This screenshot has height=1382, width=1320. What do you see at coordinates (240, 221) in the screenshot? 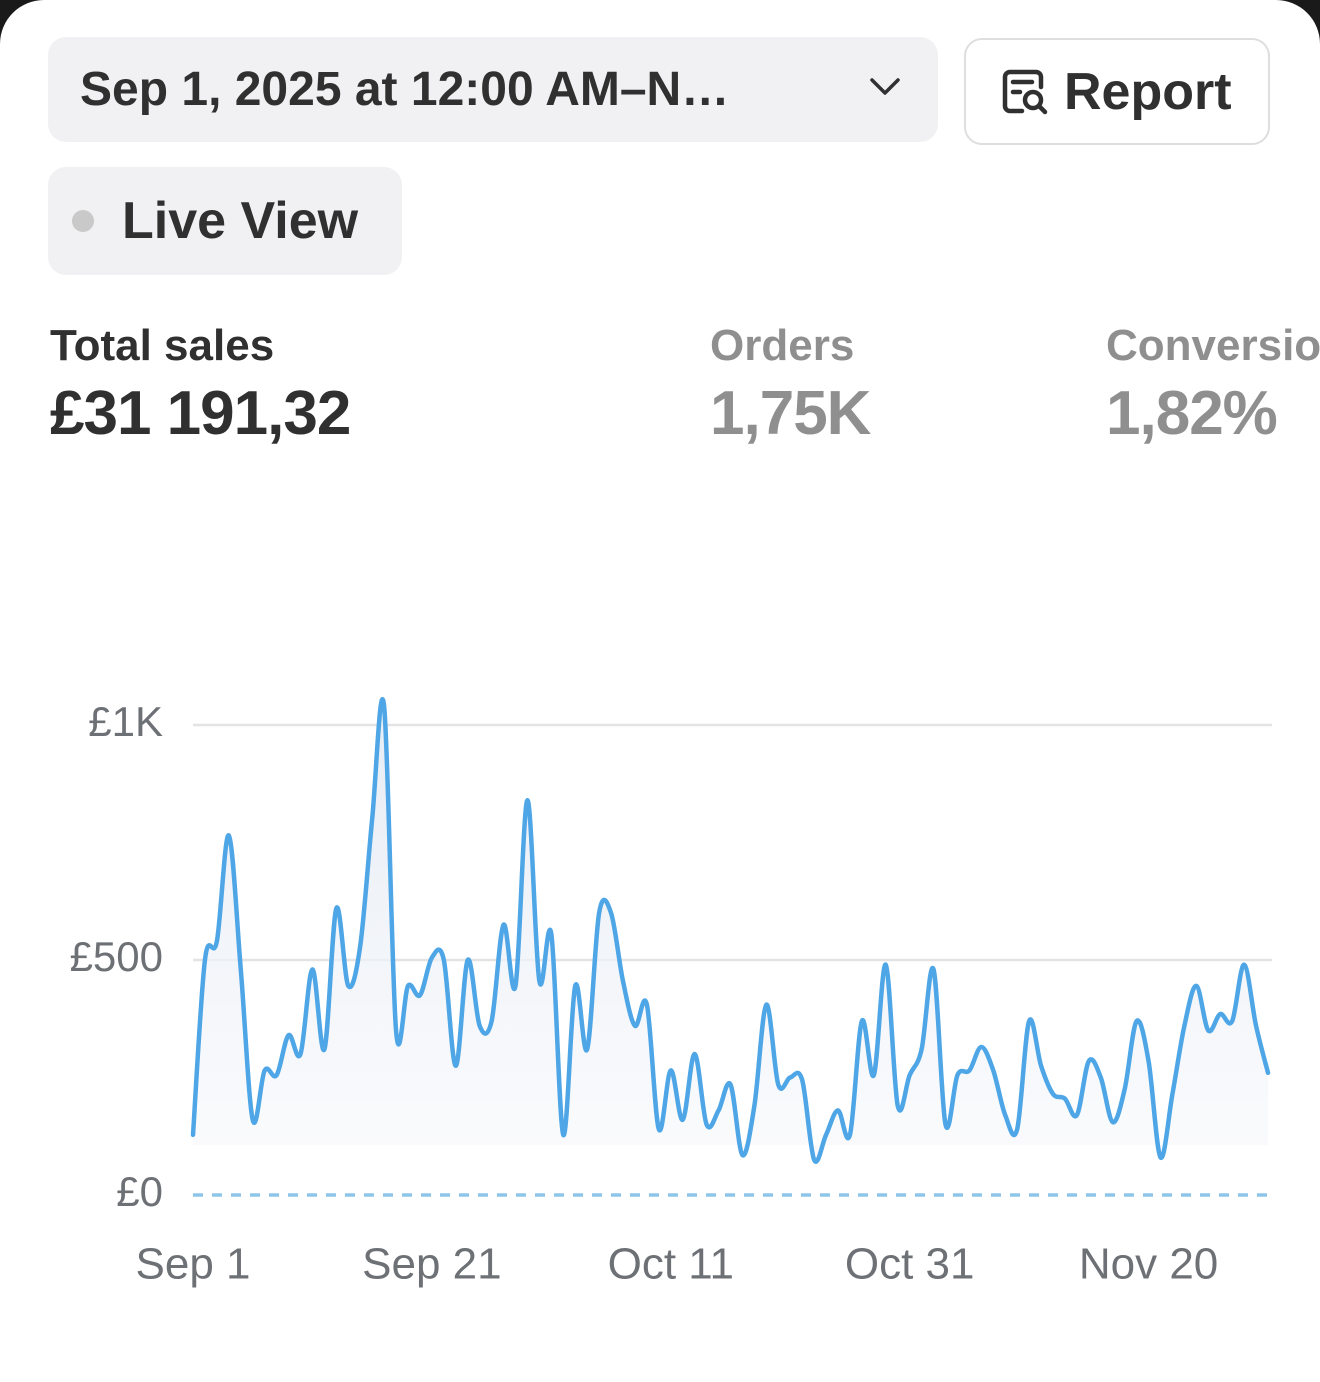
I see `live-view-text: Live View` at bounding box center [240, 221].